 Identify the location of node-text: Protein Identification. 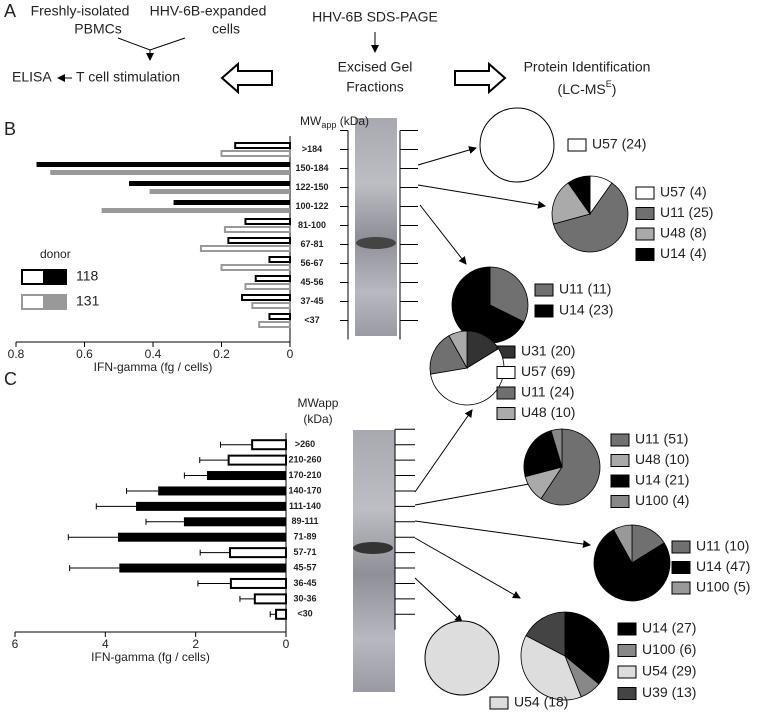
(587, 67).